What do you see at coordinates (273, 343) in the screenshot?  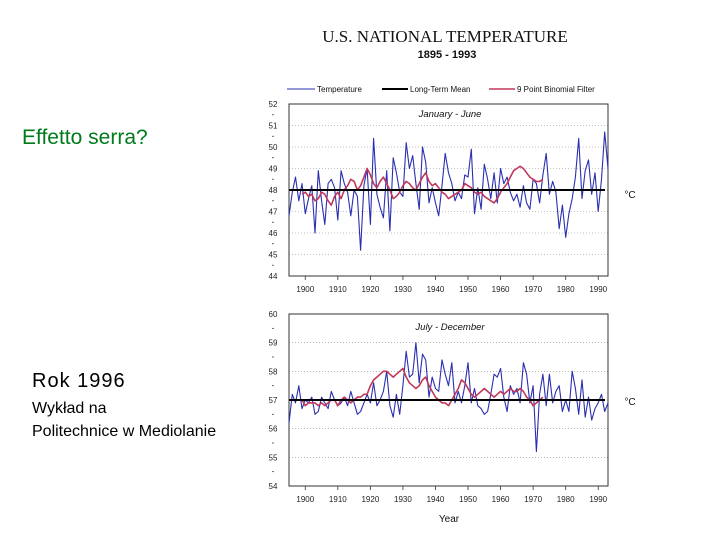 I see `y-tick-label: 59` at bounding box center [273, 343].